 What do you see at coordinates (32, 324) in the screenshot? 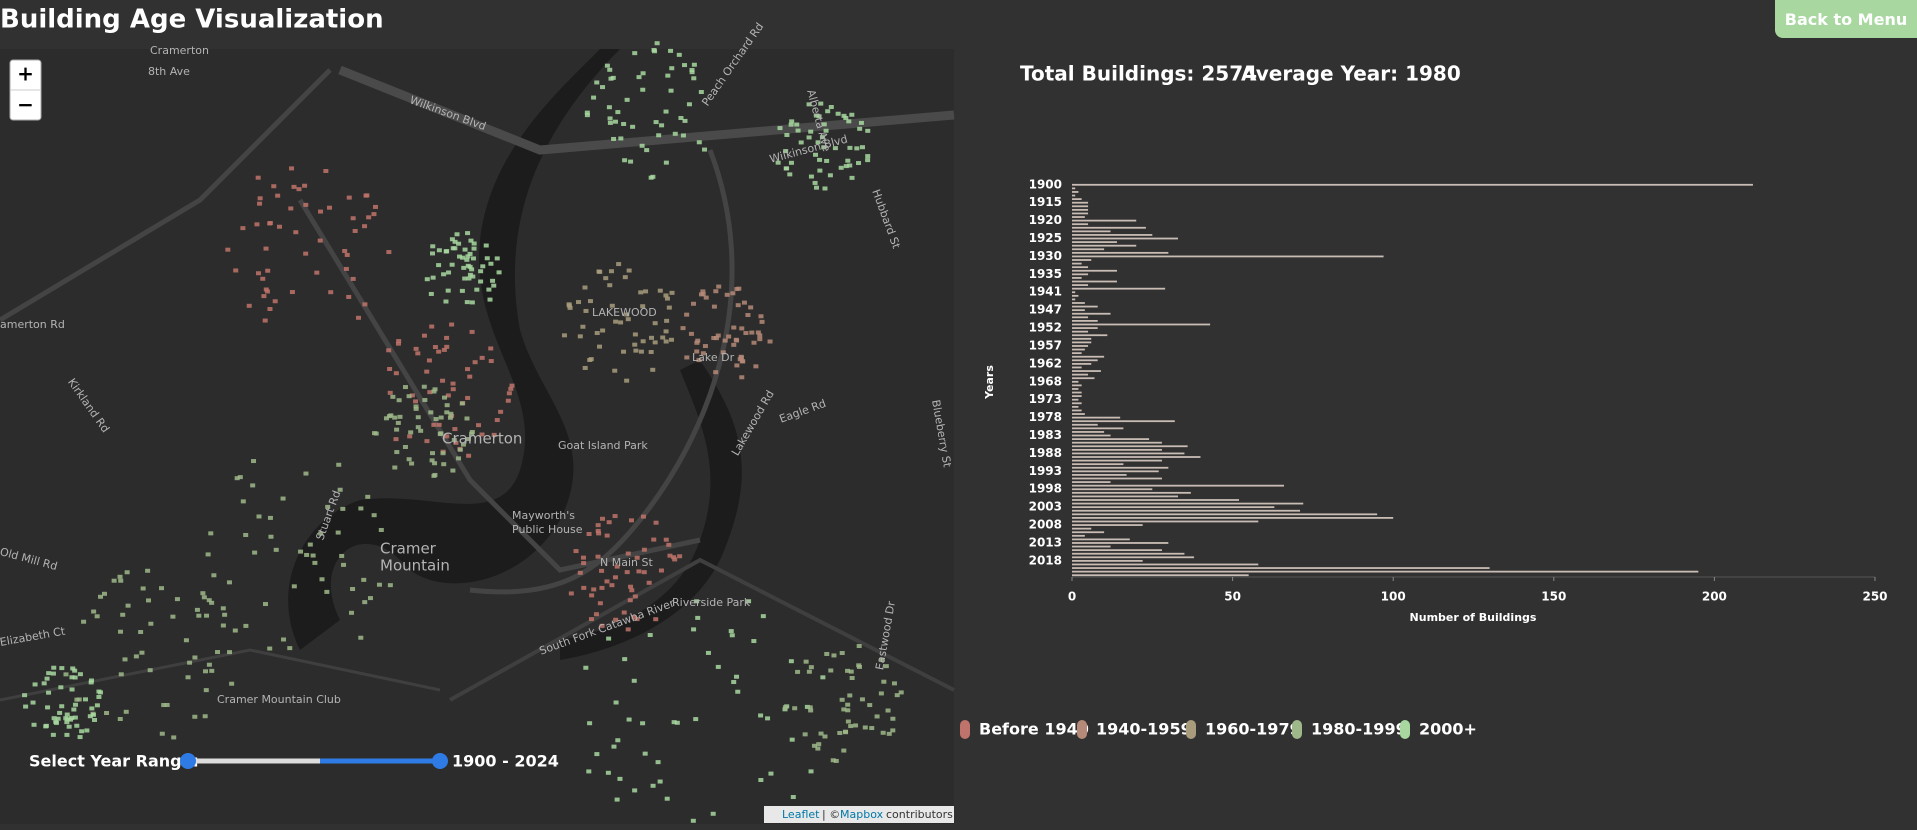
I see `map-label: amerton Rd` at bounding box center [32, 324].